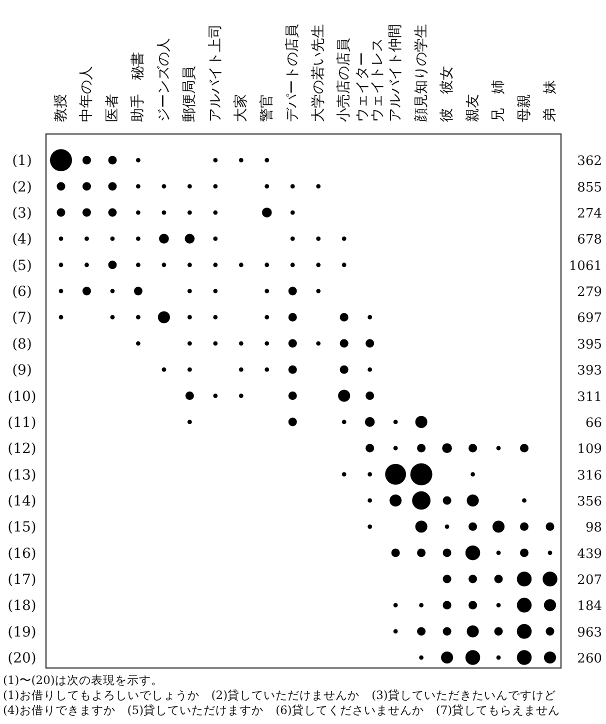 The image size is (606, 724). What do you see at coordinates (589, 188) in the screenshot?
I see `category-label: 855` at bounding box center [589, 188].